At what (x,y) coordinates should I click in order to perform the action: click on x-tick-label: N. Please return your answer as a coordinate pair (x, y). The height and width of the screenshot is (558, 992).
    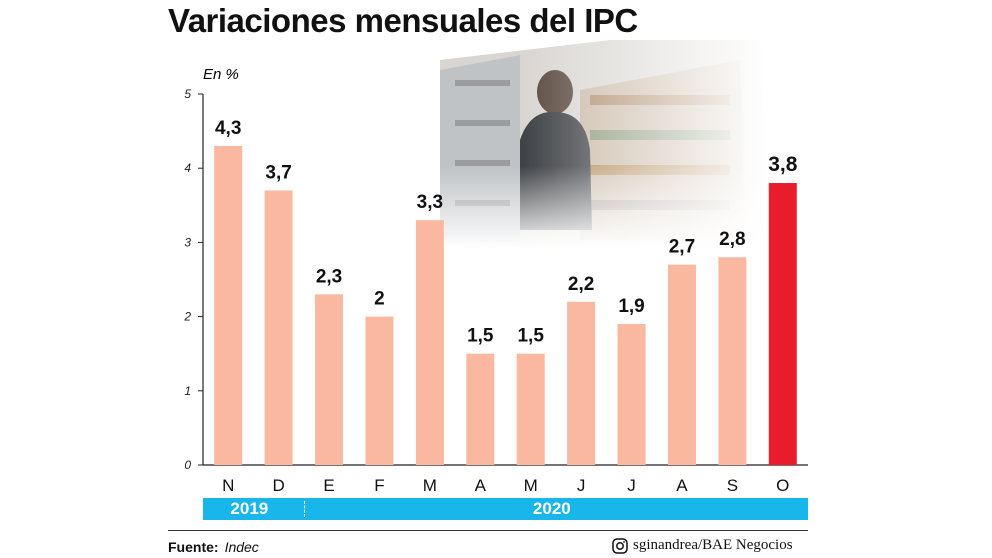
    Looking at the image, I should click on (228, 485).